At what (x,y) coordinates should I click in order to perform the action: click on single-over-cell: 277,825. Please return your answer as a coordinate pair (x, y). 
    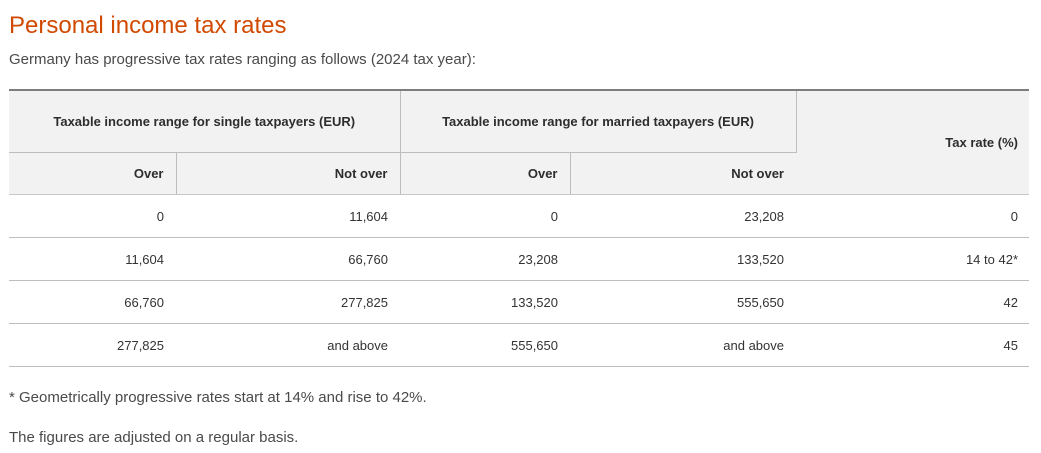
    Looking at the image, I should click on (92, 345).